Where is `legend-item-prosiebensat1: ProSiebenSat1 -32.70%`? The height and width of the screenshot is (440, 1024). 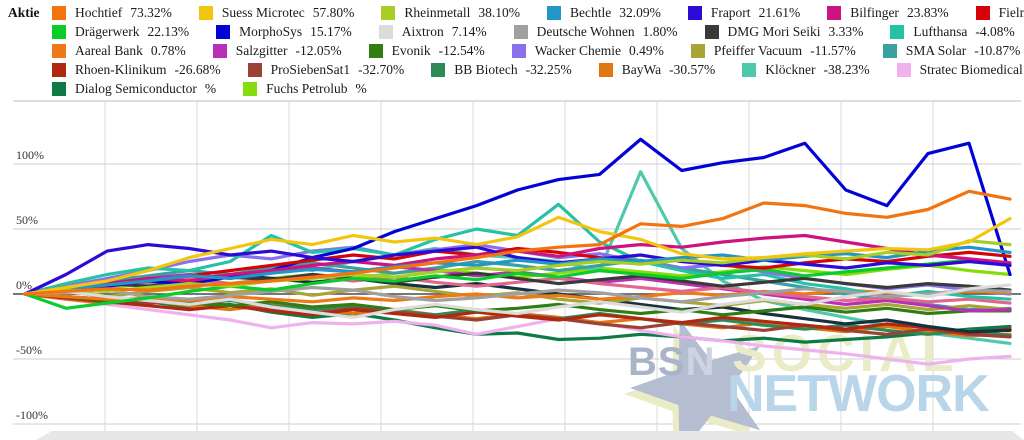 legend-item-prosiebensat1: ProSiebenSat1 -32.70% is located at coordinates (326, 69).